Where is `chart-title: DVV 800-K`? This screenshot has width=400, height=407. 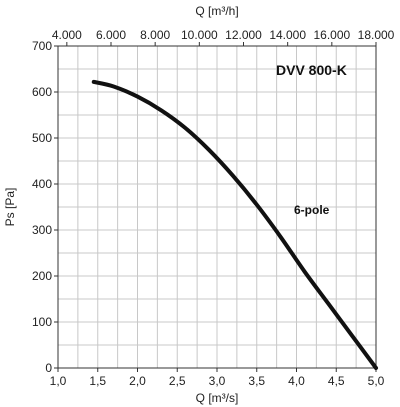
chart-title: DVV 800-K is located at coordinates (311, 70).